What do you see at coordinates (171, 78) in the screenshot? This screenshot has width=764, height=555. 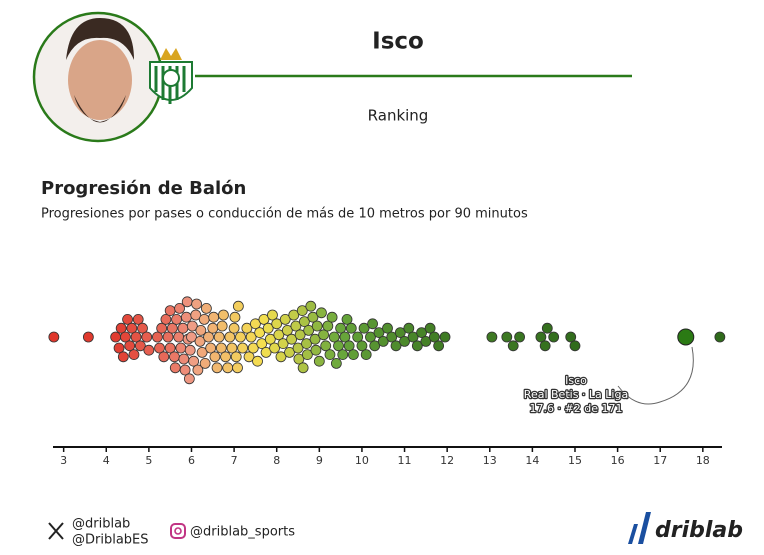 I see `crest-badge` at bounding box center [171, 78].